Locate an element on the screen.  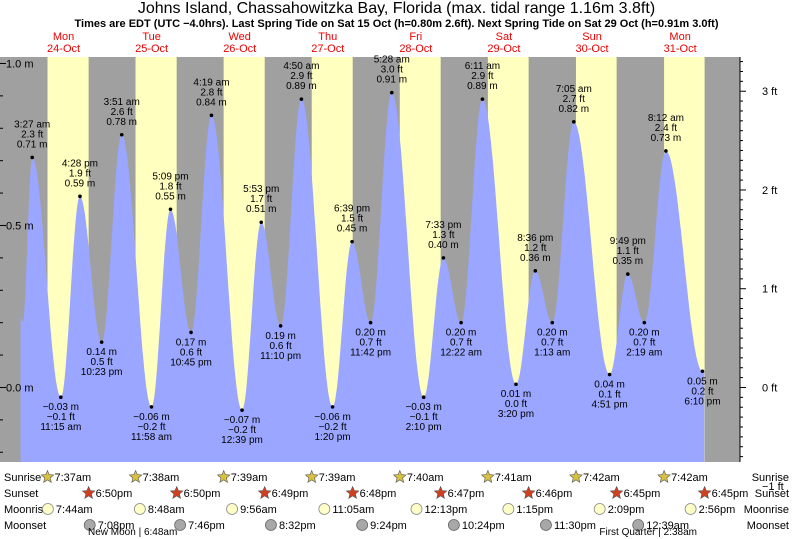
tide-label: 1:20 pm is located at coordinates (333, 437).